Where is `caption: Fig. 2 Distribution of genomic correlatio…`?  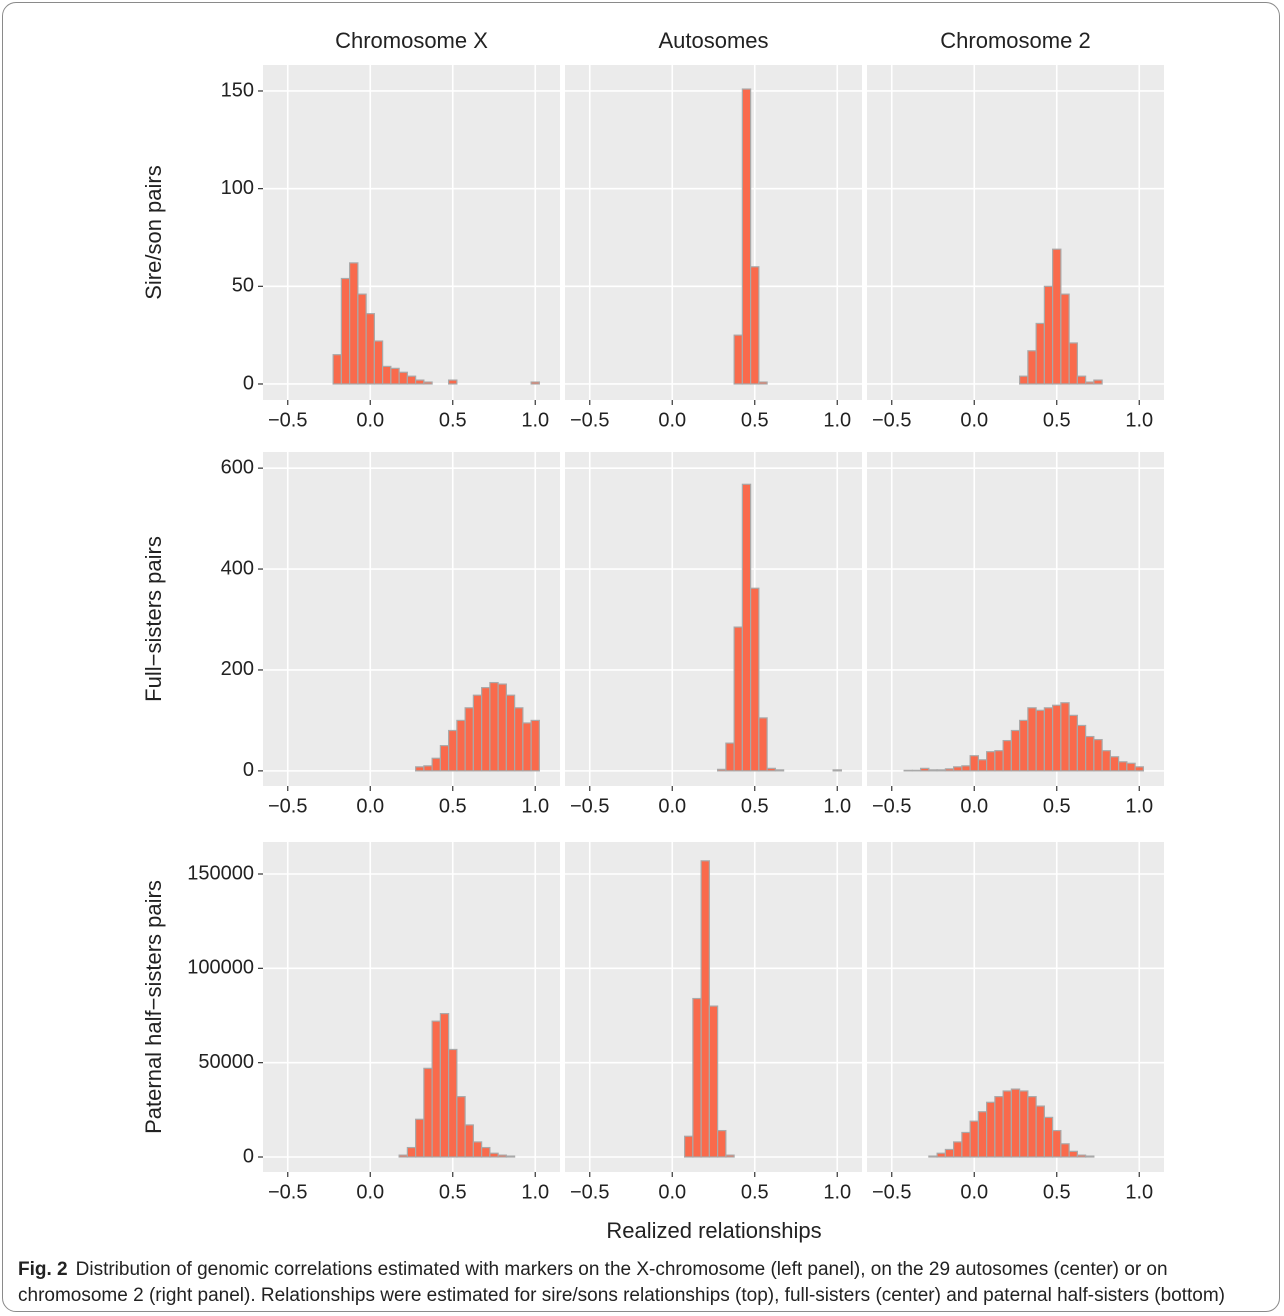 caption: Fig. 2 Distribution of genomic correlatio… is located at coordinates (643, 1283).